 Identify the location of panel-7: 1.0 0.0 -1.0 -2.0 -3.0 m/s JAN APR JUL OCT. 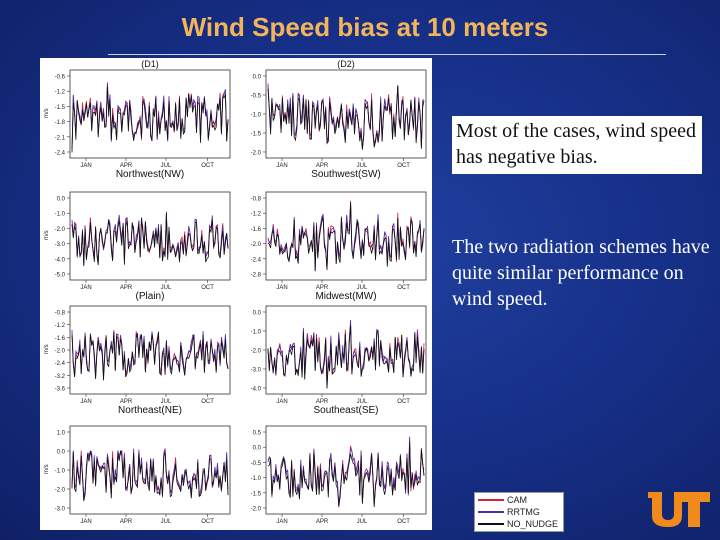
(137, 475).